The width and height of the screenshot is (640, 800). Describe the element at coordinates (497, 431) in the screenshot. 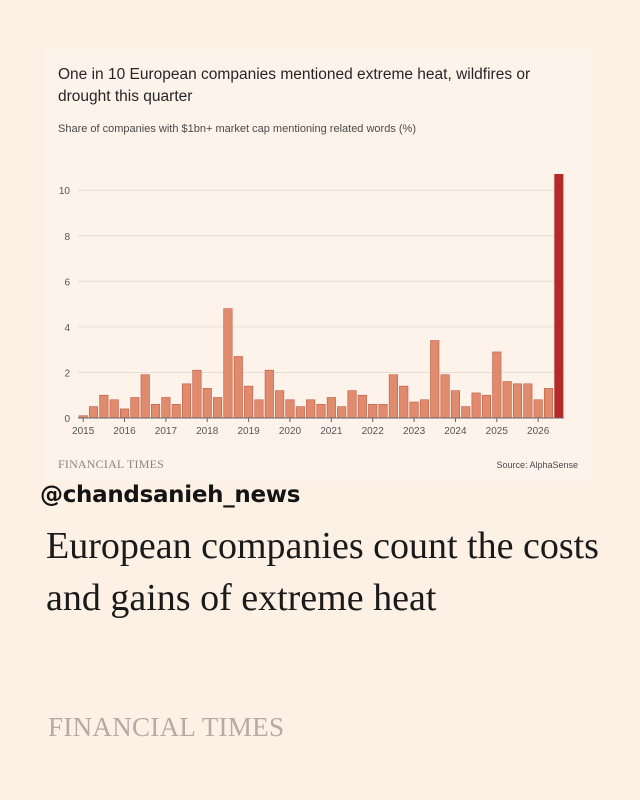

I see `x-tick-label: 2025` at that location.